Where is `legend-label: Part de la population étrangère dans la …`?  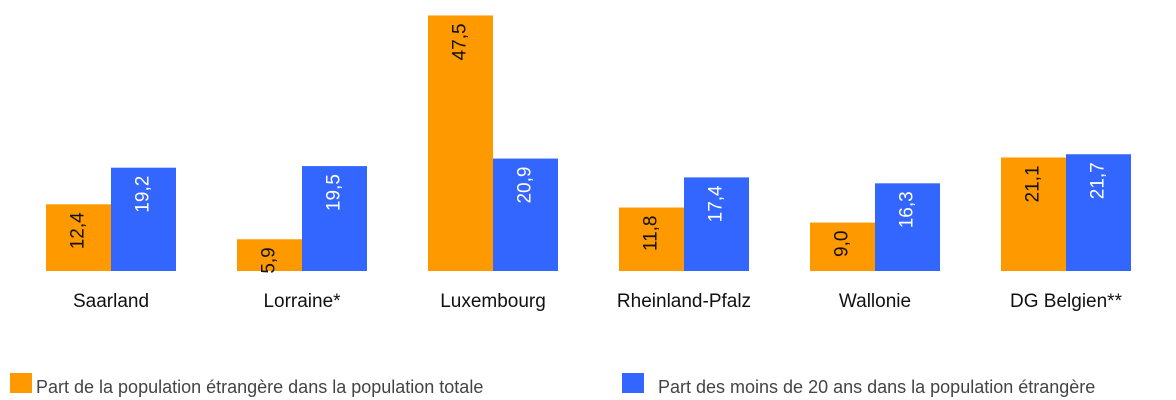
legend-label: Part de la population étrangère dans la … is located at coordinates (259, 387).